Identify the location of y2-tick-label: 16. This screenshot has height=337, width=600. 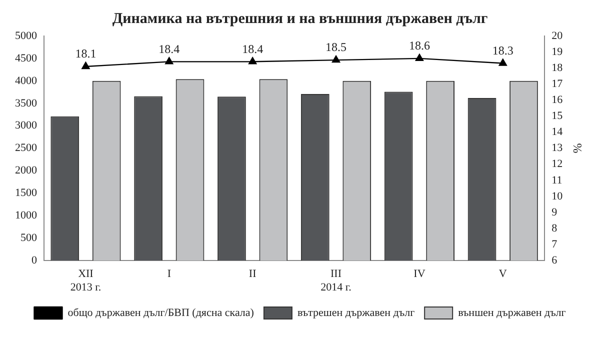
(558, 100).